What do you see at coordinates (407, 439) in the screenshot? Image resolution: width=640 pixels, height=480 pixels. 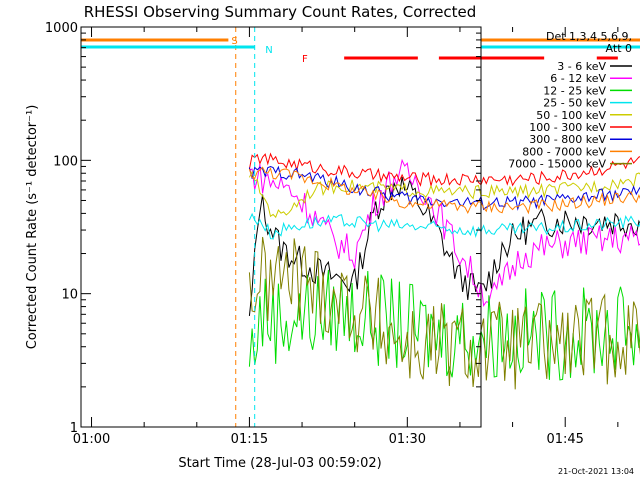 I see `x-tick-label: 01:30` at bounding box center [407, 439].